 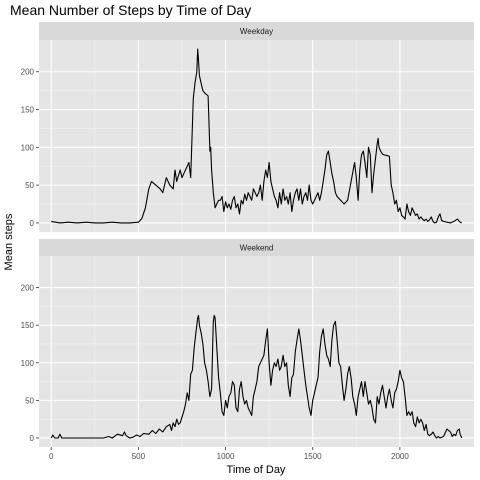 What do you see at coordinates (139, 456) in the screenshot?
I see `x-tick-label: 500` at bounding box center [139, 456].